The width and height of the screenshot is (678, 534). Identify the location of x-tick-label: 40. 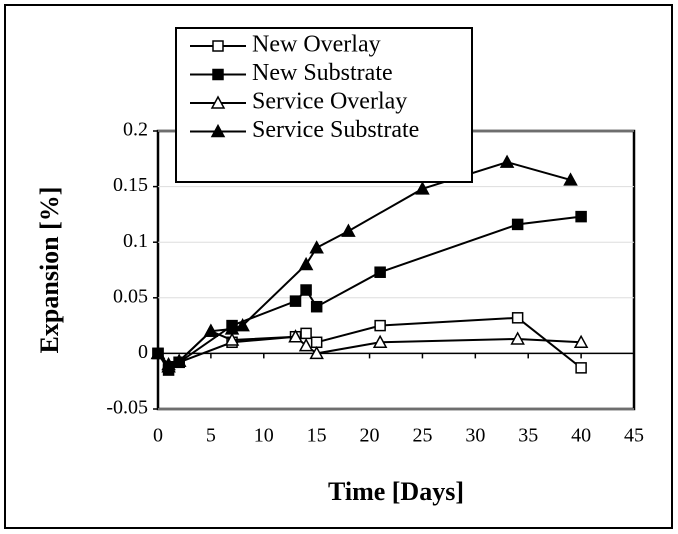
(581, 436).